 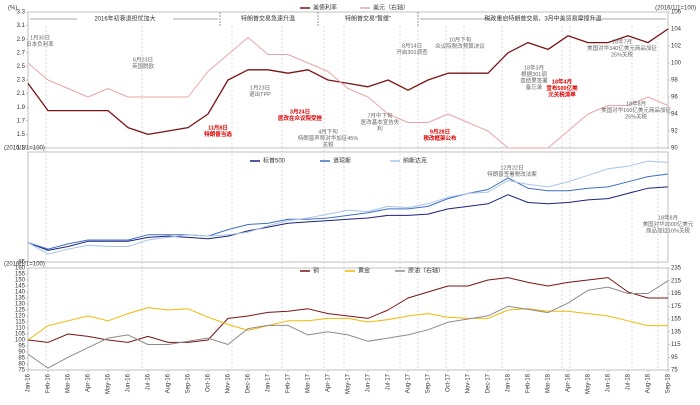 I want to click on phase-label: 税改重启特朗普交易、3月中美贸易摩擦升温, so click(x=542, y=19).